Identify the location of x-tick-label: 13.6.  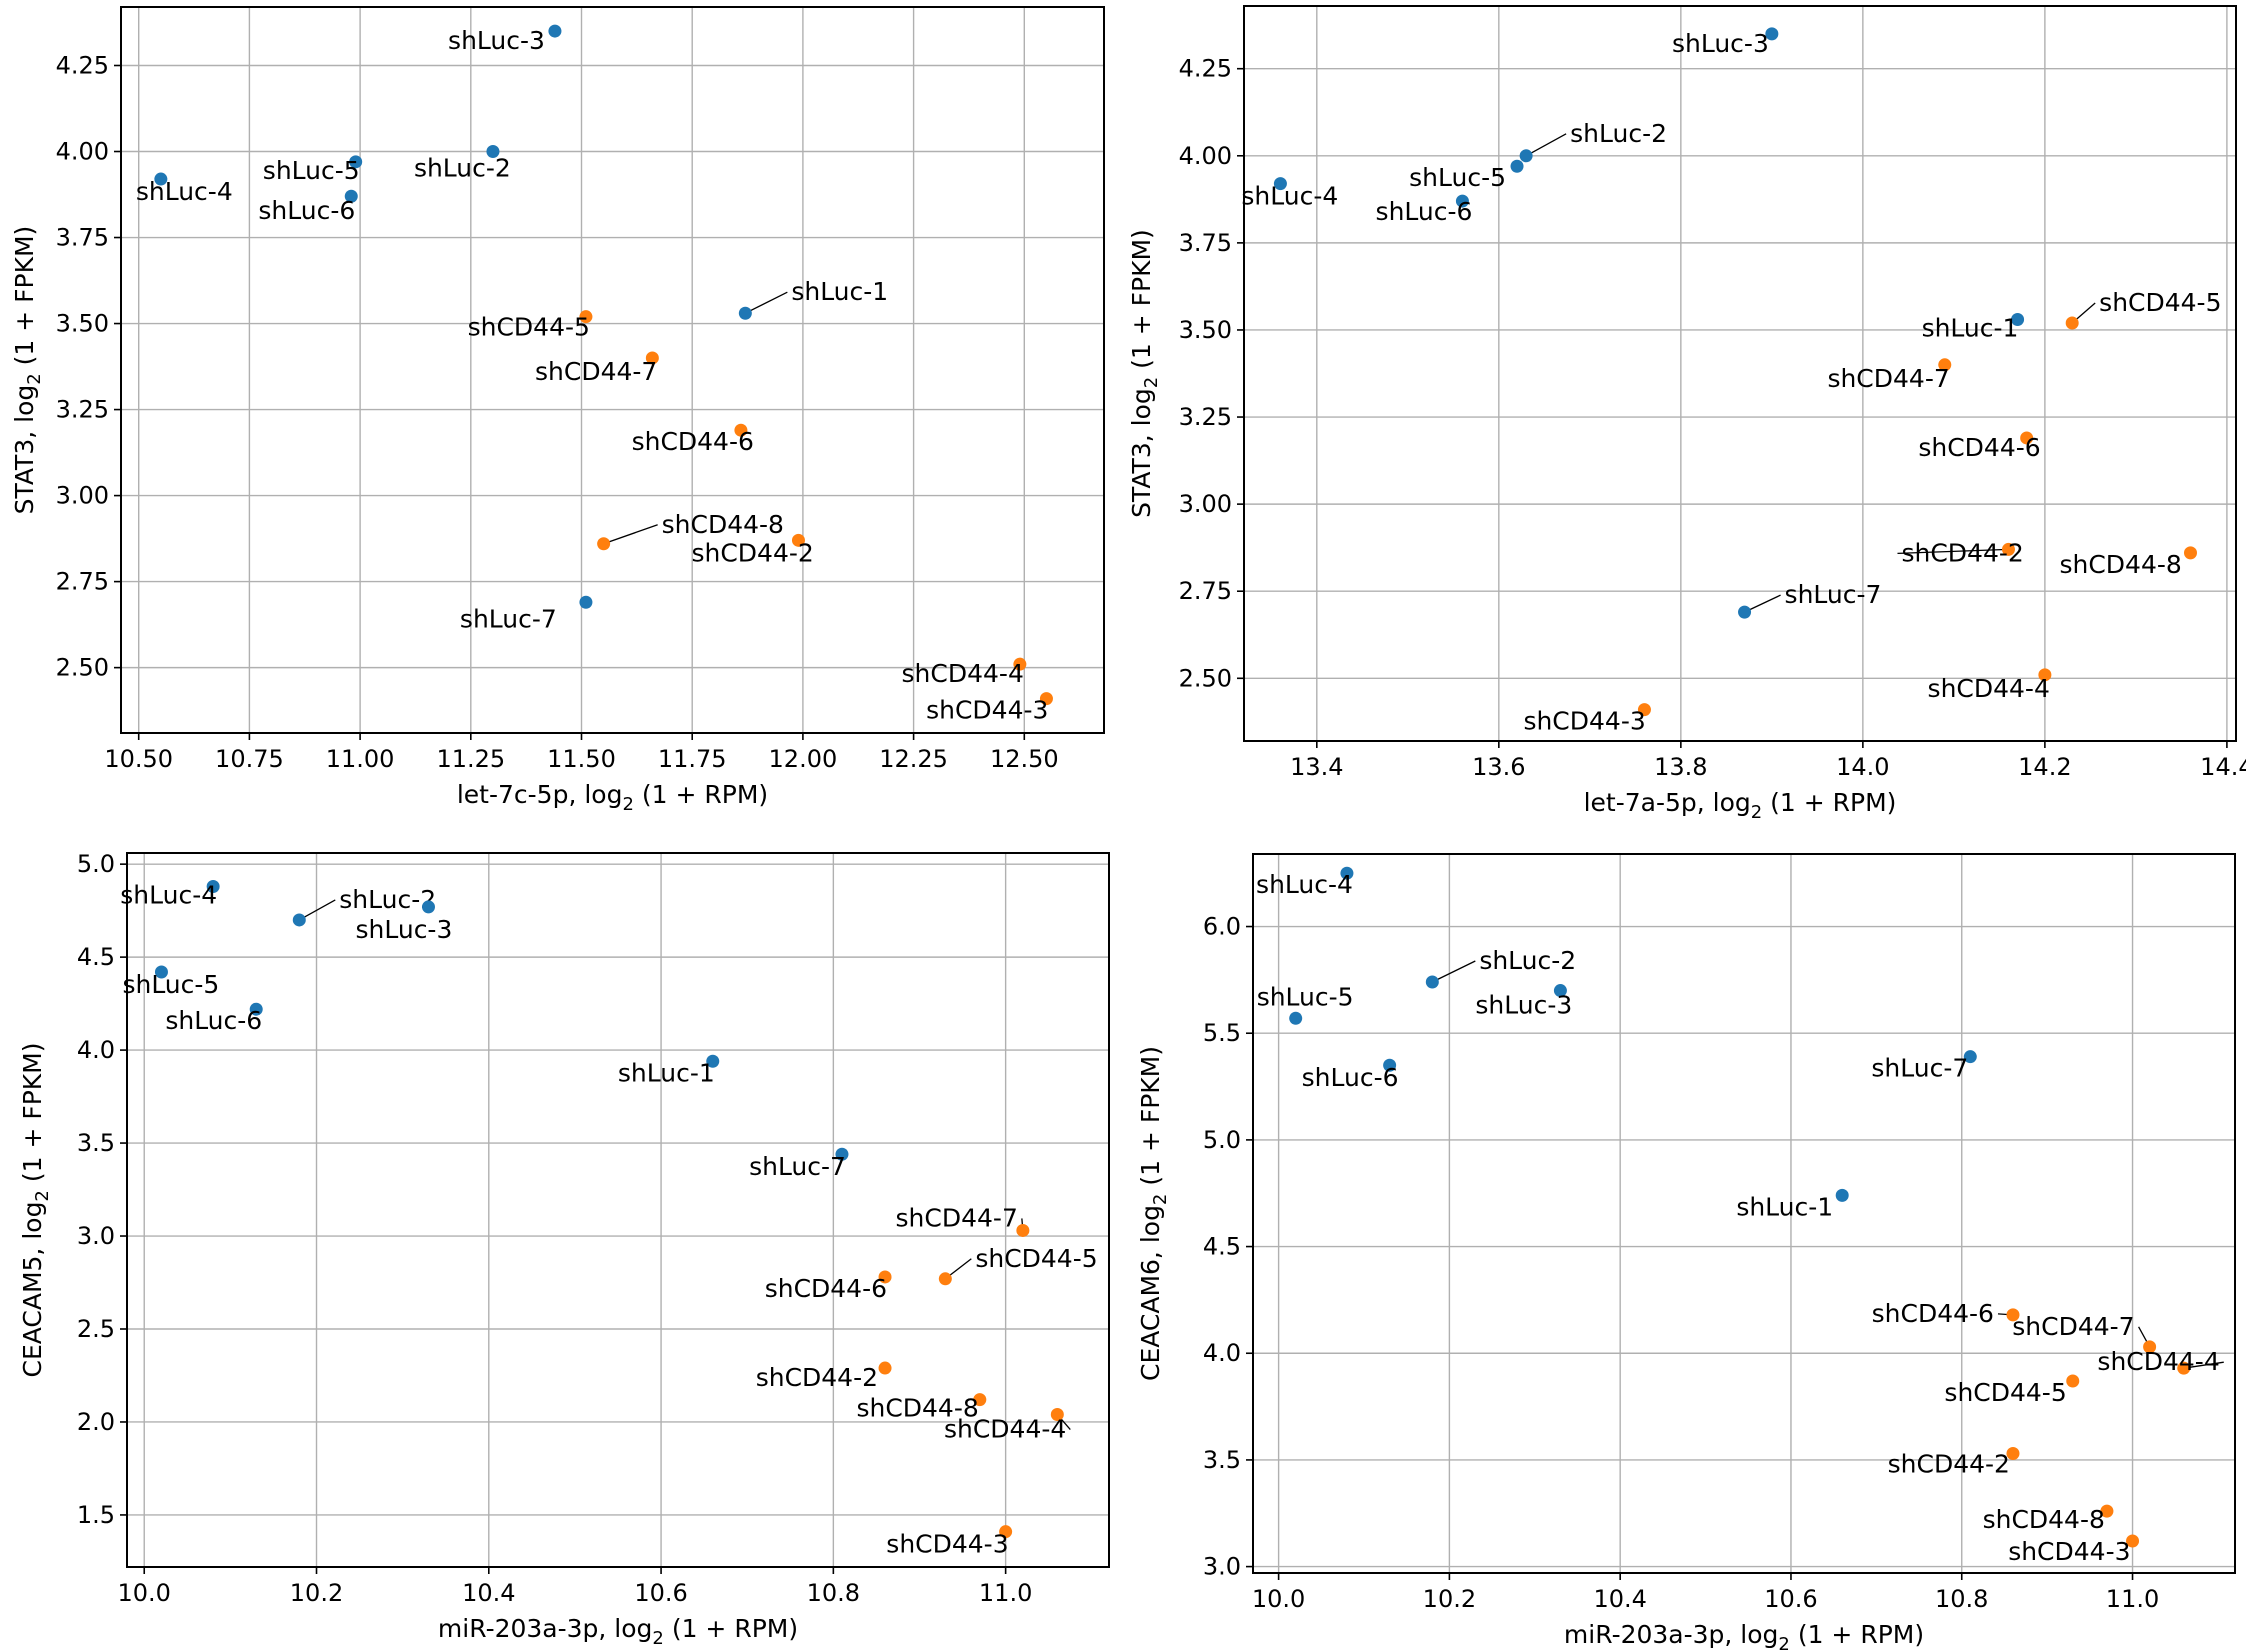
(1498, 767).